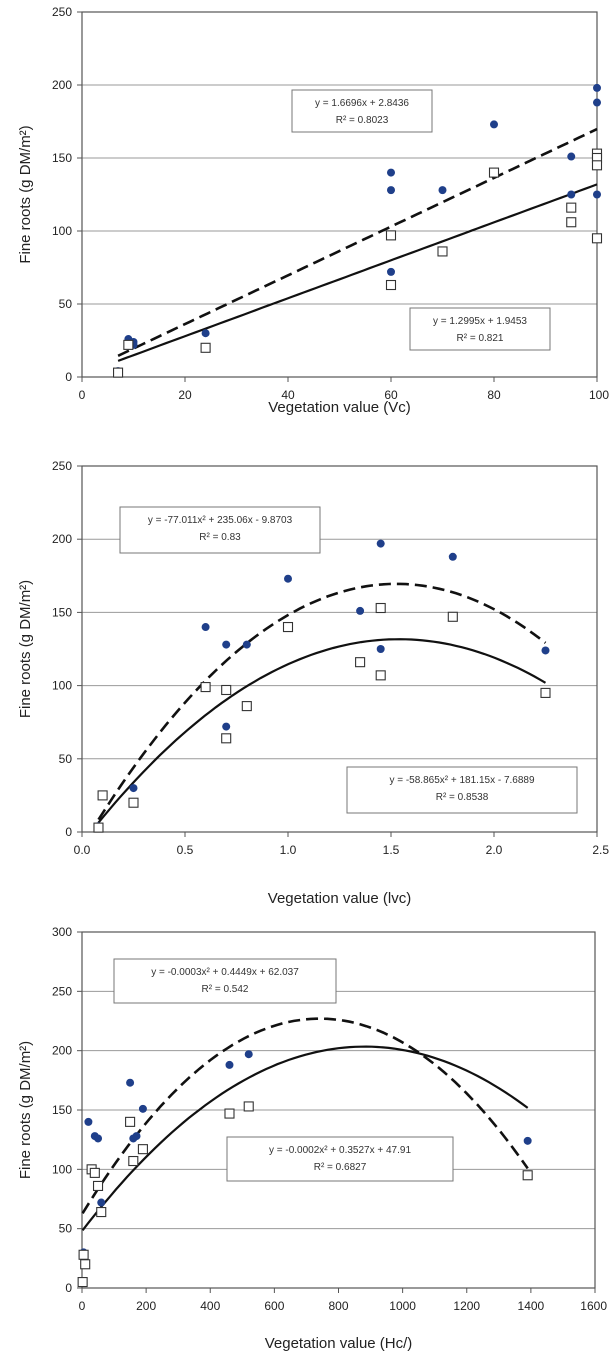  Describe the element at coordinates (274, 1306) in the screenshot. I see `x-tick-label: 600` at that location.